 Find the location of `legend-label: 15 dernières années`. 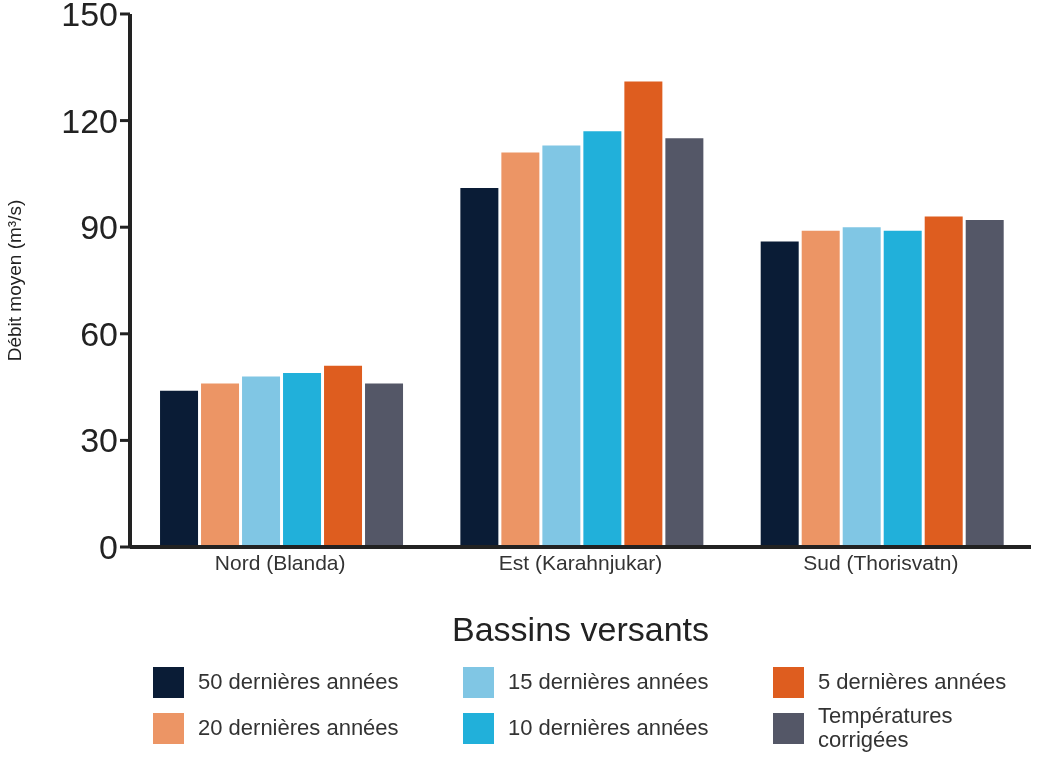

legend-label: 15 dernières années is located at coordinates (609, 681).